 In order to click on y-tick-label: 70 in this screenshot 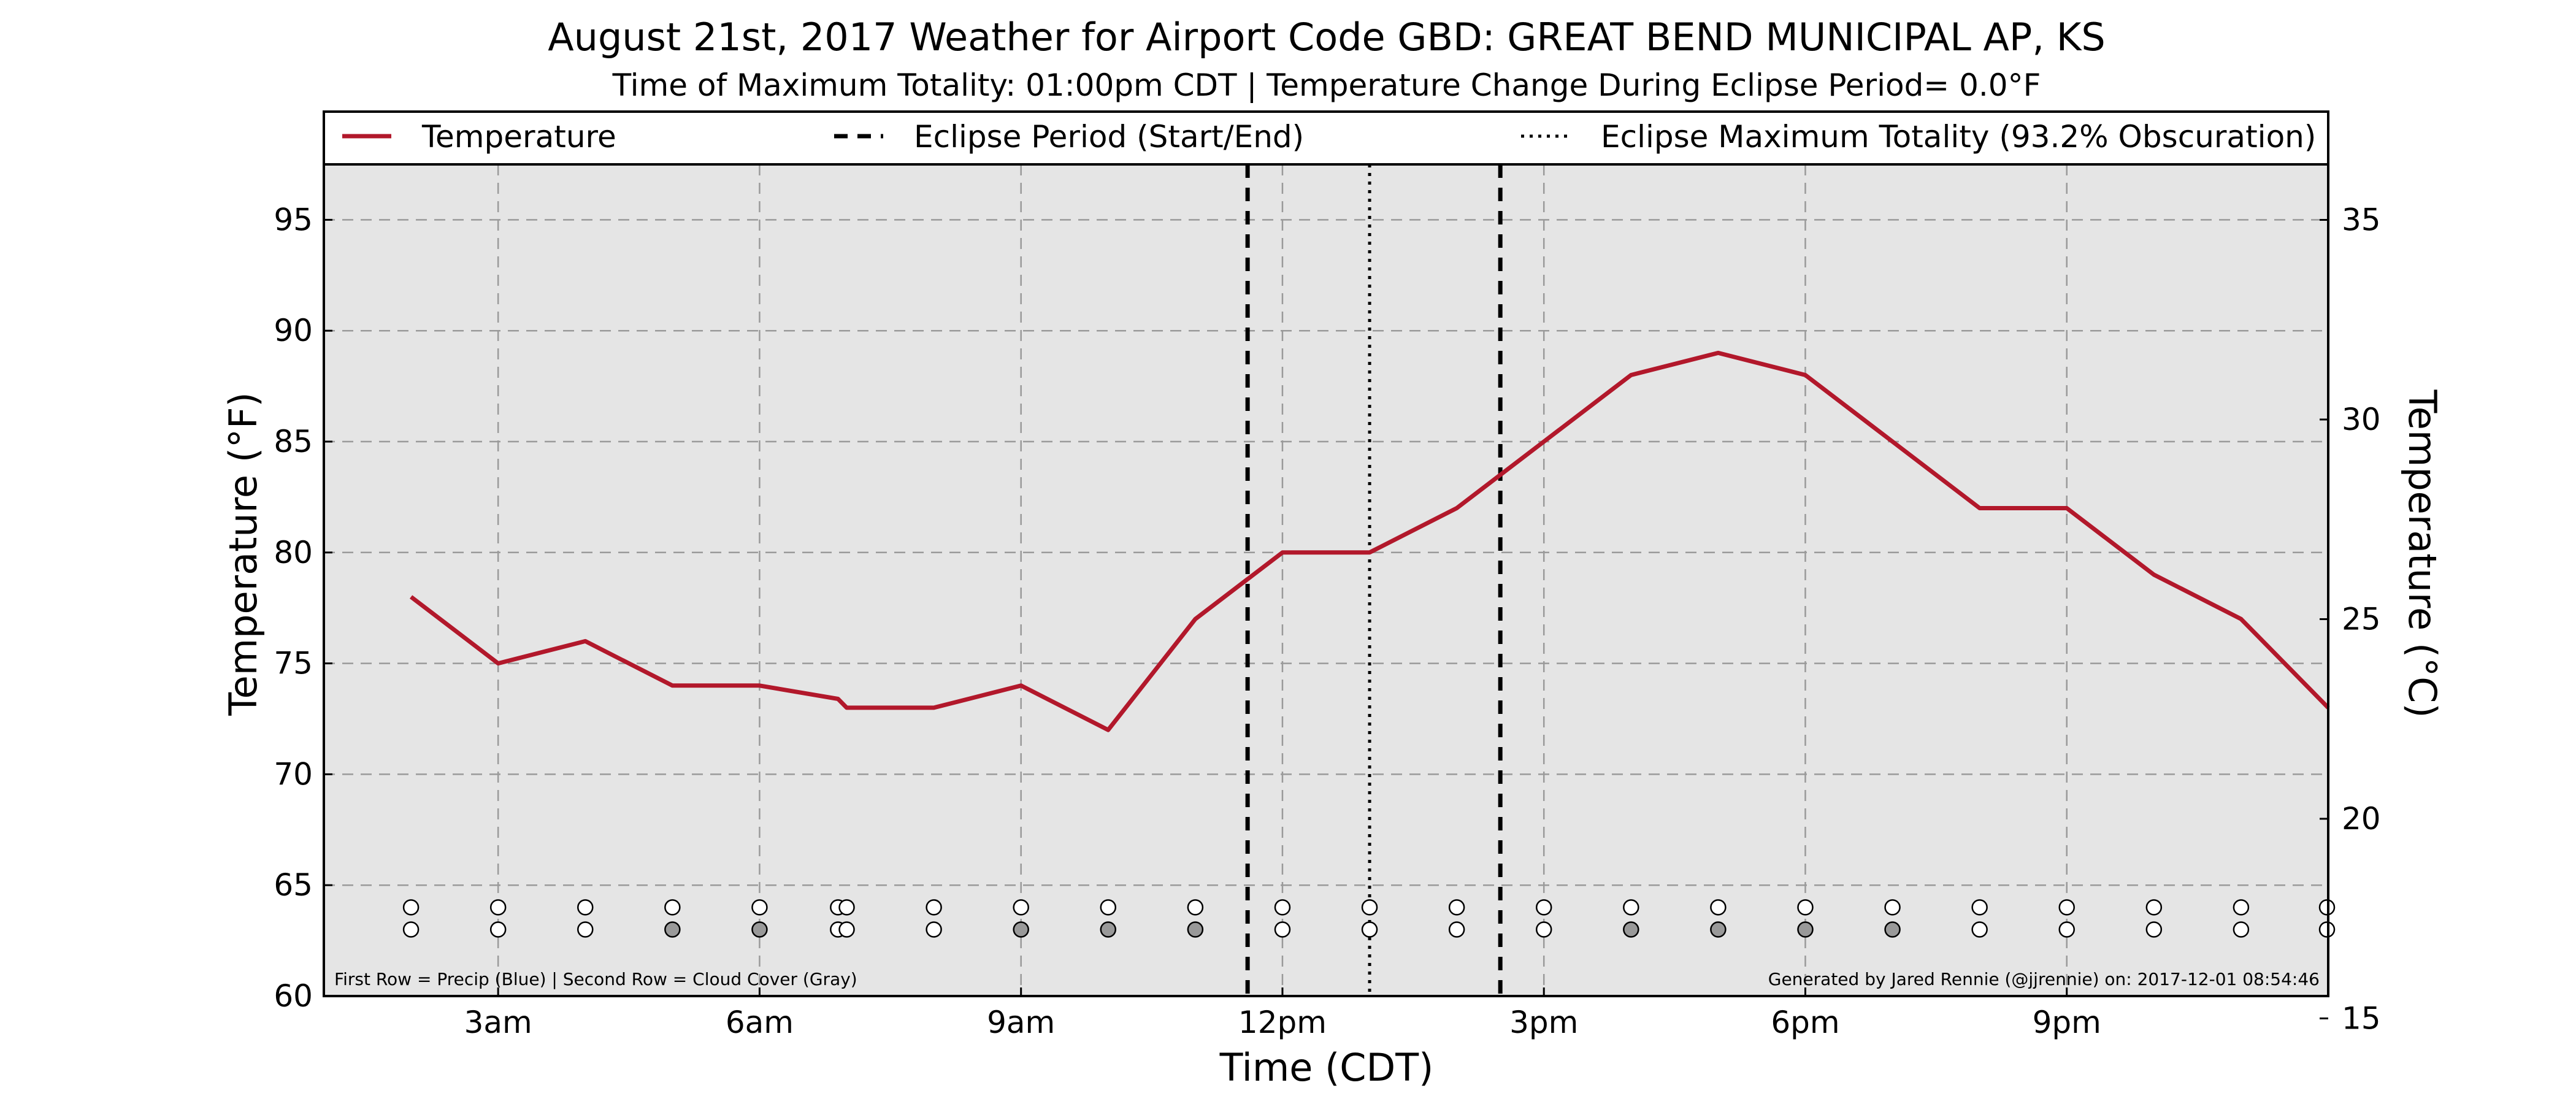, I will do `click(293, 774)`.